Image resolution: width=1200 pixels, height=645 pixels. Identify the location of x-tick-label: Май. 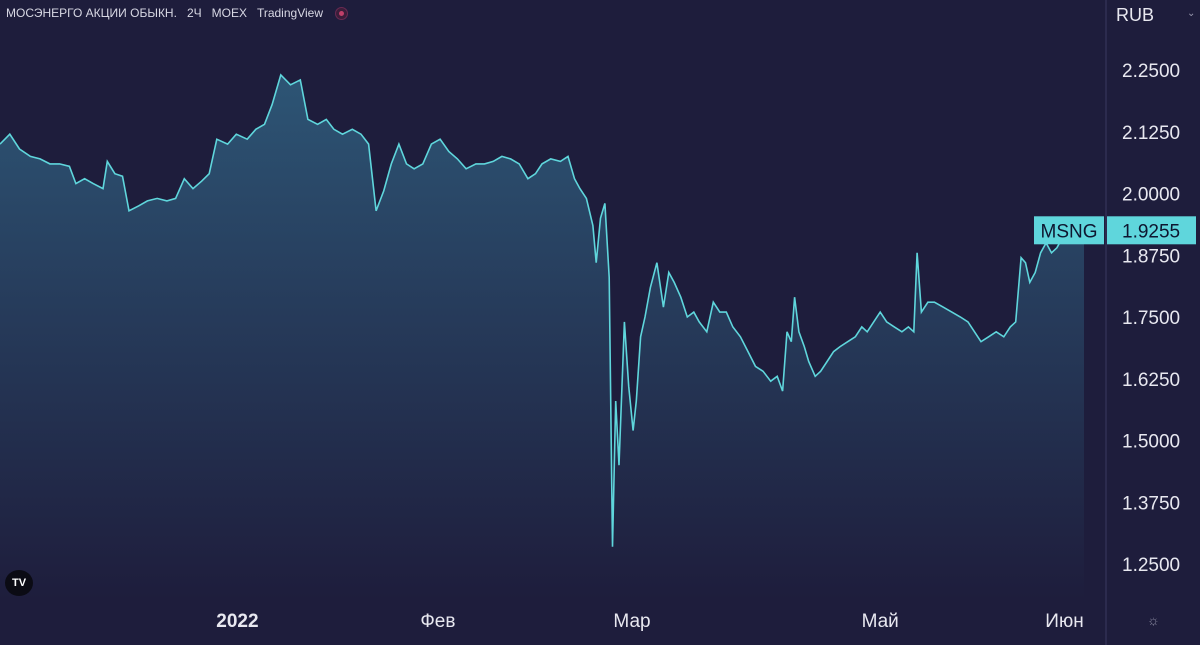
(880, 621).